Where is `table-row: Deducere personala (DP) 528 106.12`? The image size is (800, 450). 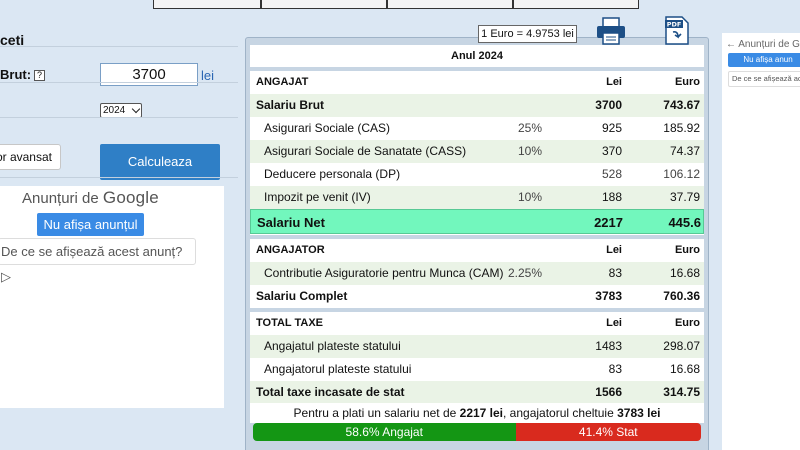 table-row: Deducere personala (DP) 528 106.12 is located at coordinates (482, 174).